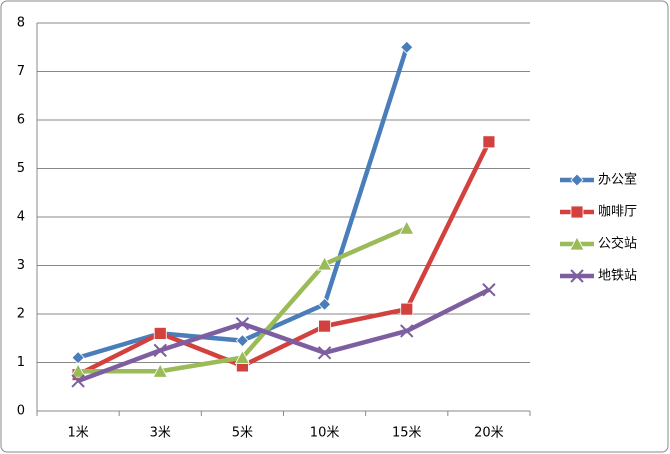 The width and height of the screenshot is (670, 454). Describe the element at coordinates (617, 276) in the screenshot. I see `legend-label: 地铁站` at that location.